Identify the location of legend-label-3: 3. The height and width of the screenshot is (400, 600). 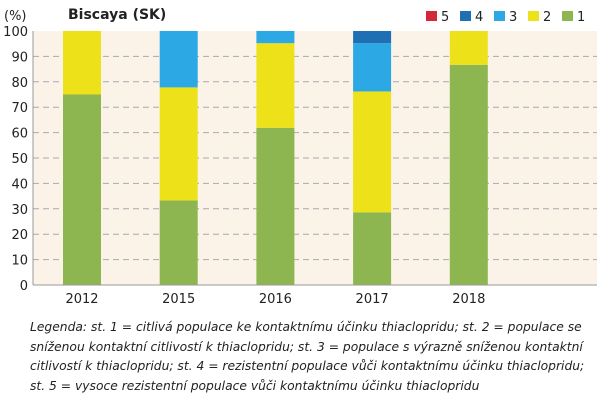
(513, 17).